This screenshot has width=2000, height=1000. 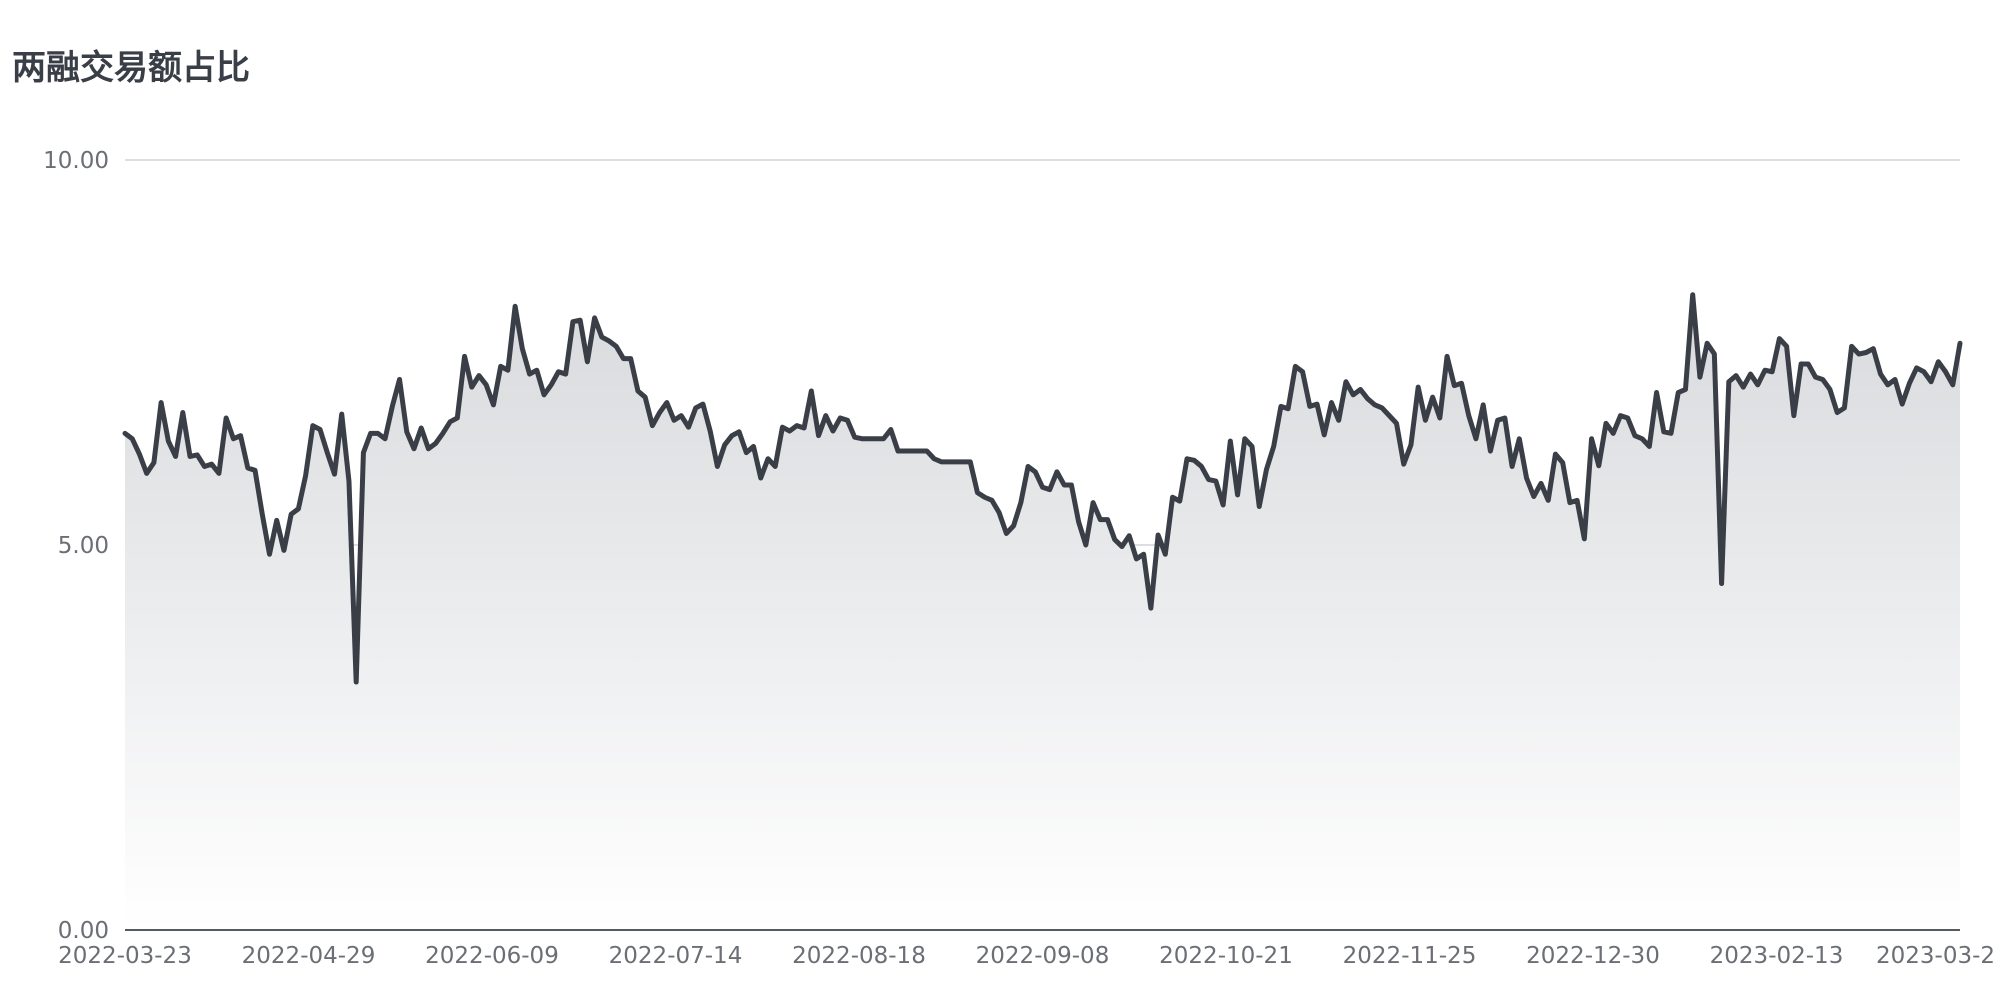 I want to click on x-tick-label: 2022-12-30, so click(x=1593, y=956).